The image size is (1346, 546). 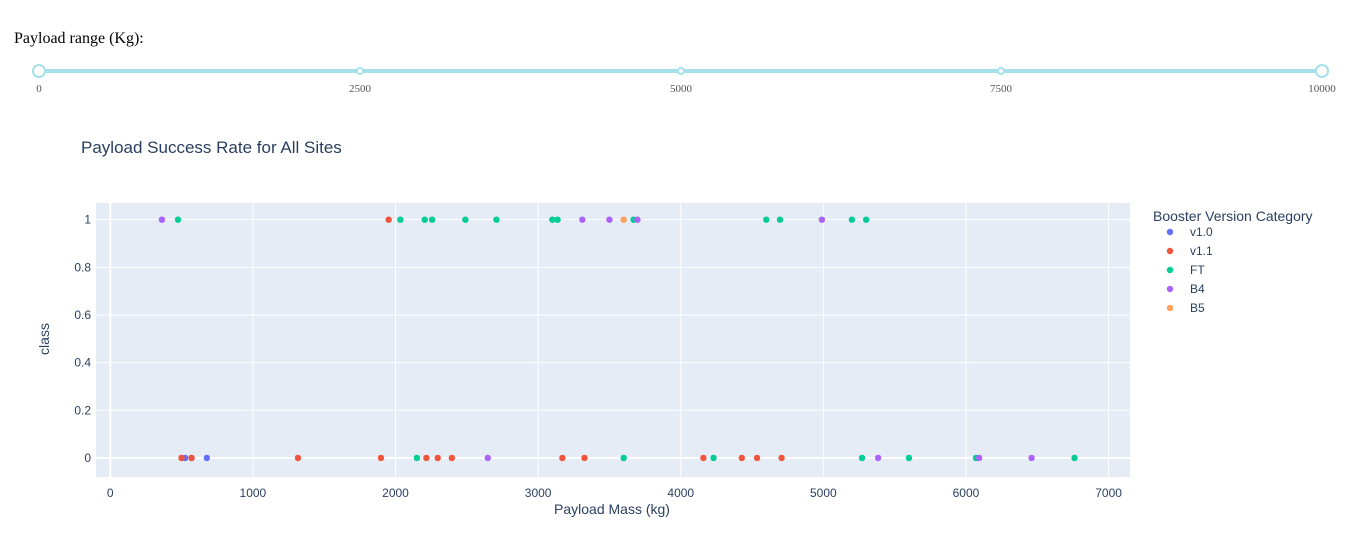 I want to click on x-tick-label: 6000, so click(x=966, y=493).